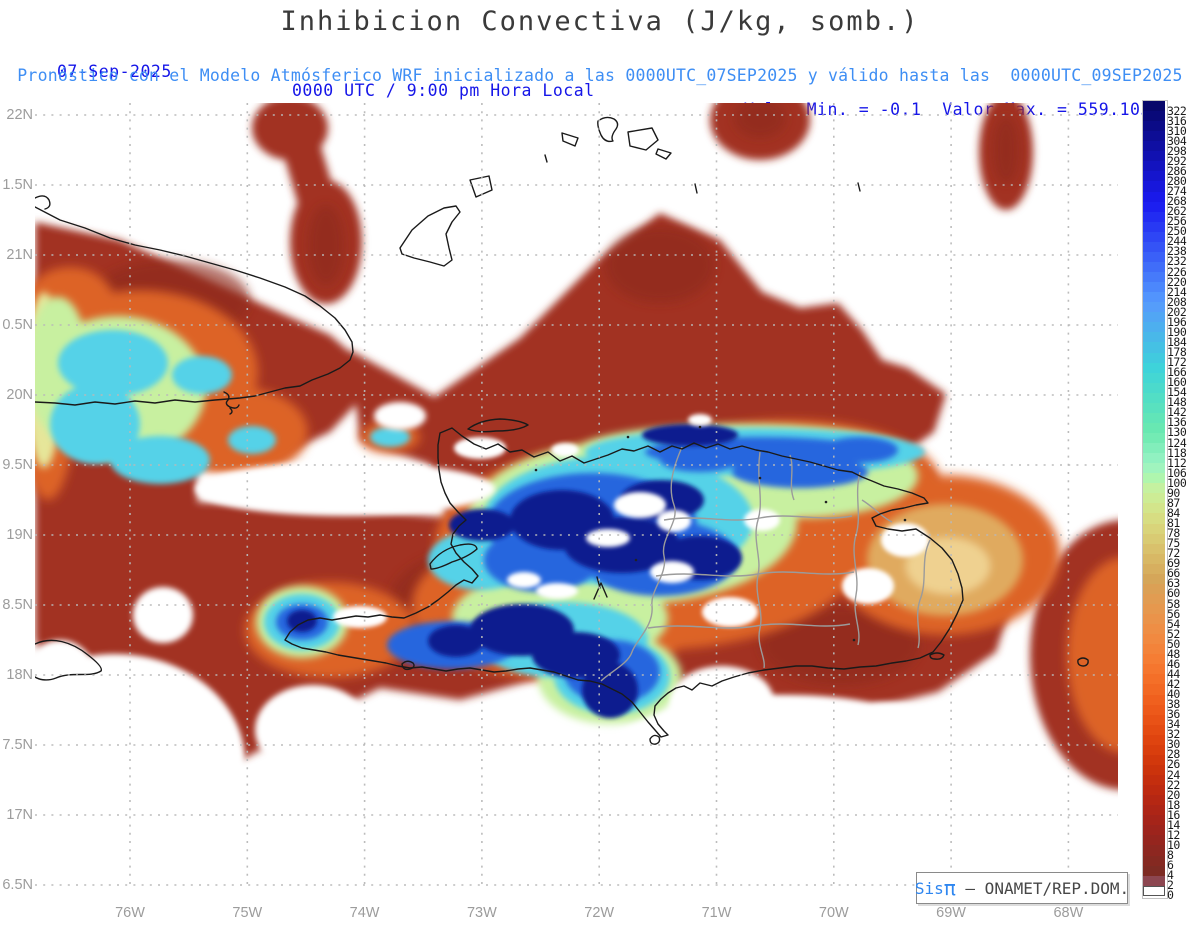 The image size is (1200, 927). What do you see at coordinates (1173, 663) in the screenshot?
I see `colorbar-tick-label: 46` at bounding box center [1173, 663].